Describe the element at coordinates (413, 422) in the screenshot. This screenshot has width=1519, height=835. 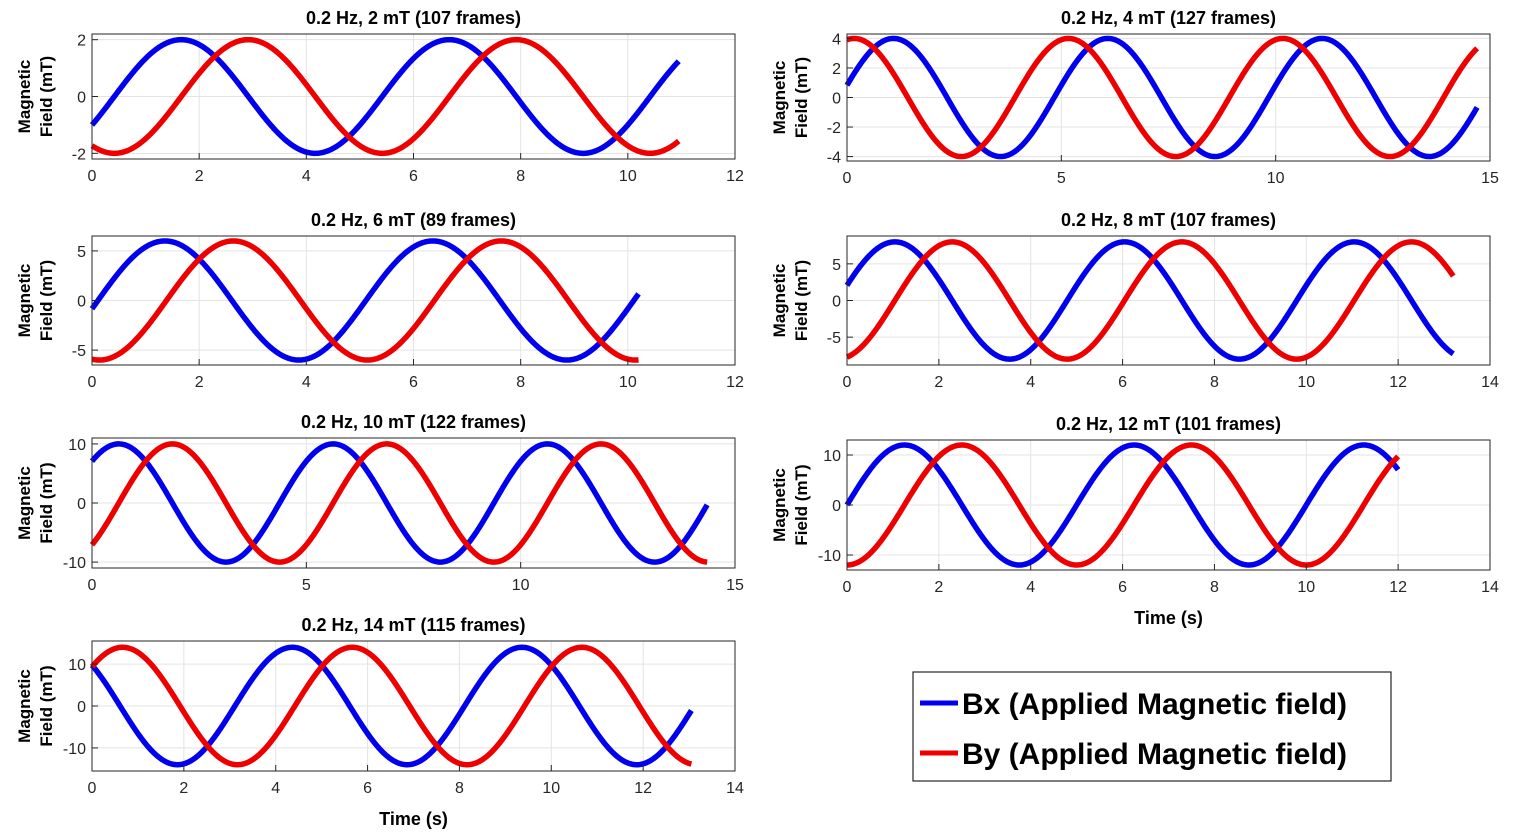
I see `chart-title: 0.2 Hz, 10 mT (122 frames)` at that location.